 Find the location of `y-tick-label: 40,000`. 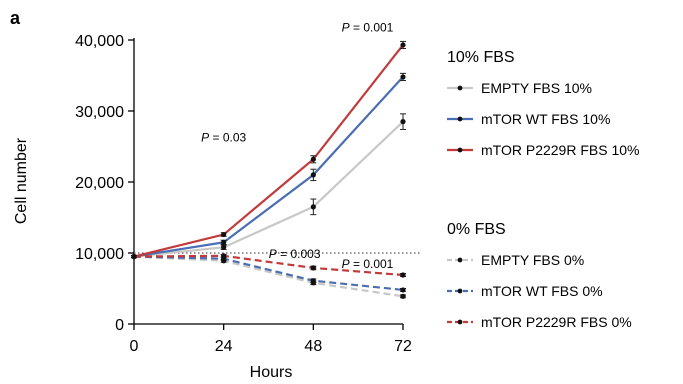

y-tick-label: 40,000 is located at coordinates (99, 41).